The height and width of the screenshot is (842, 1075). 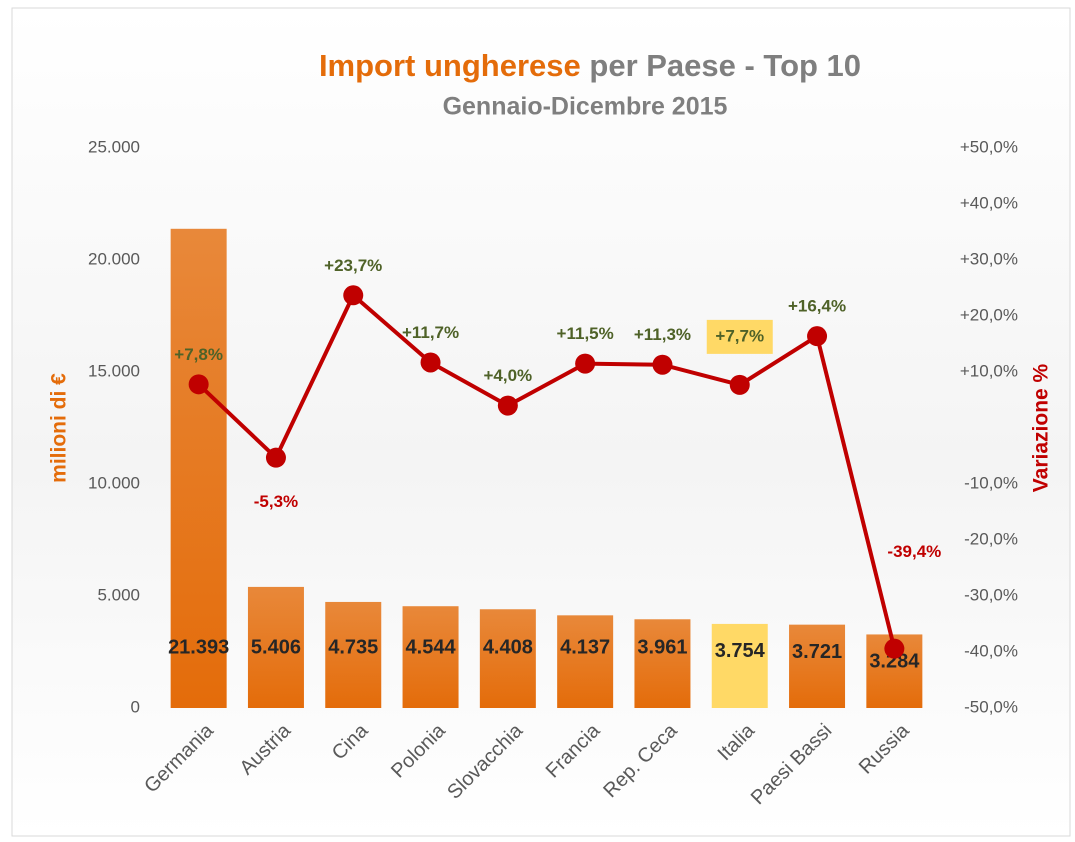 What do you see at coordinates (894, 662) in the screenshot?
I see `bar-value-label: 3.284` at bounding box center [894, 662].